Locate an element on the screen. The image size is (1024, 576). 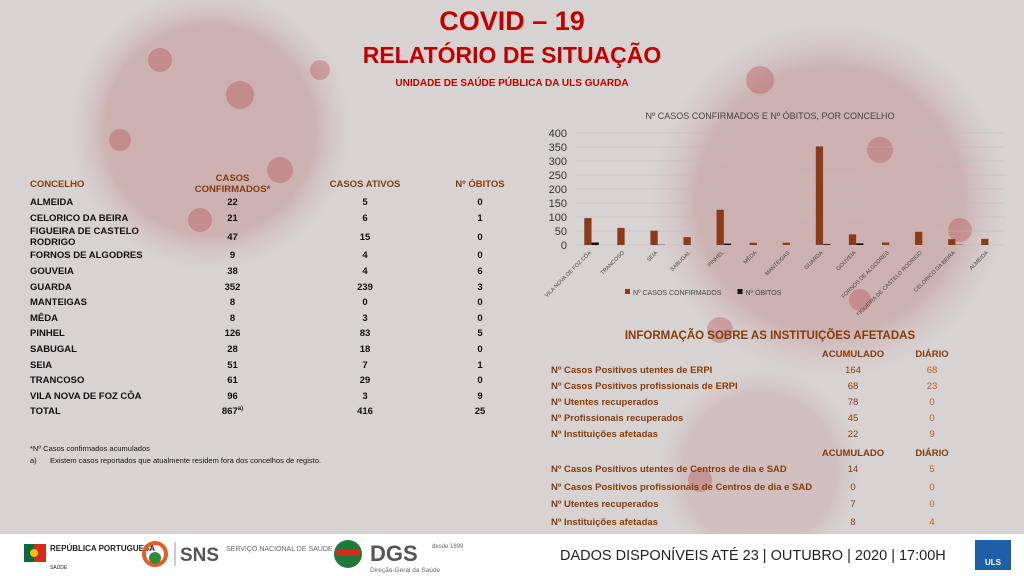
cell-value: 29 is located at coordinates (365, 381).